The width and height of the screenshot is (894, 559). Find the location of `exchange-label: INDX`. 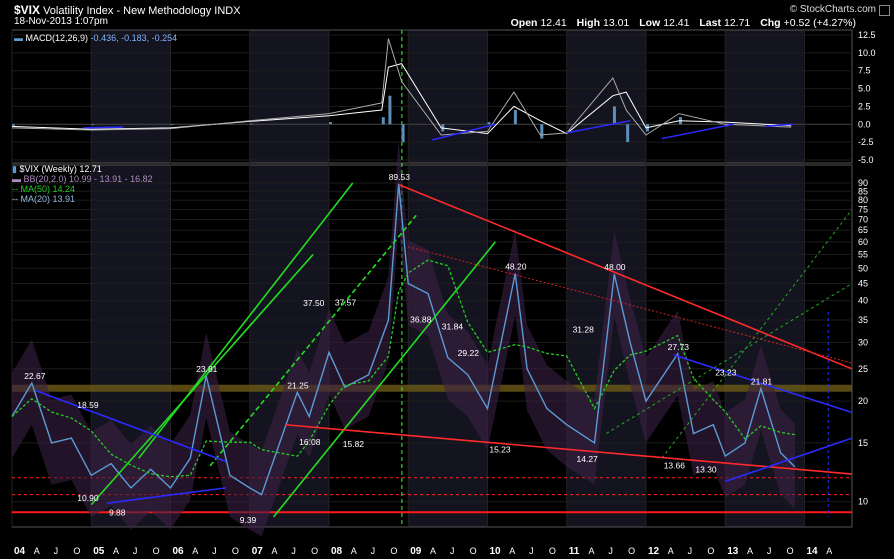

exchange-label: INDX is located at coordinates (227, 11).